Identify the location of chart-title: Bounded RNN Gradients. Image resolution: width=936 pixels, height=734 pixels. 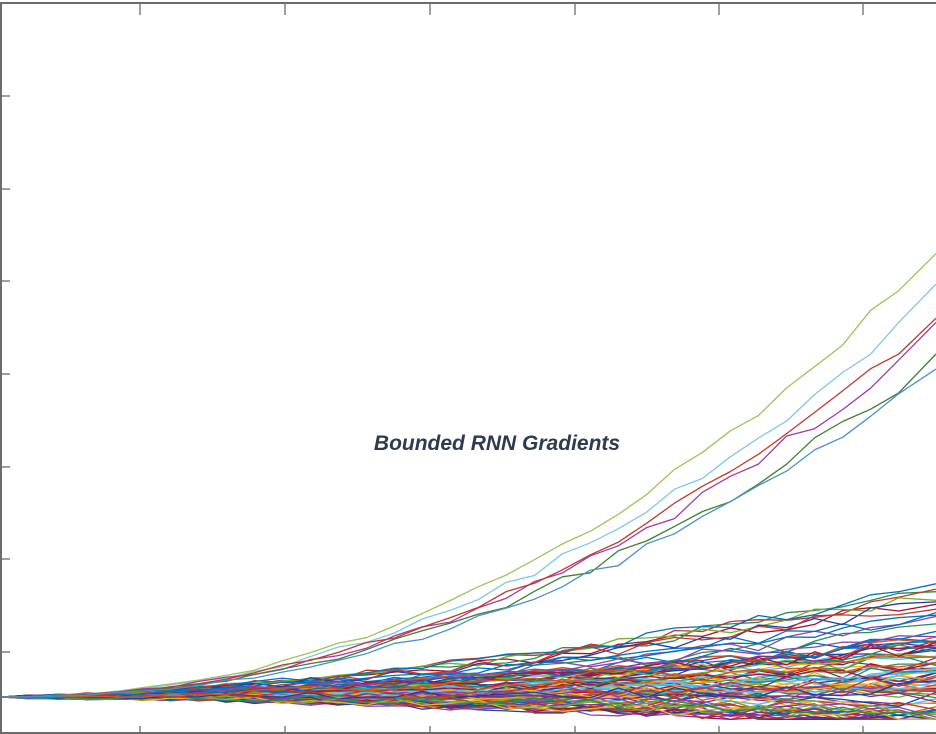
(497, 443).